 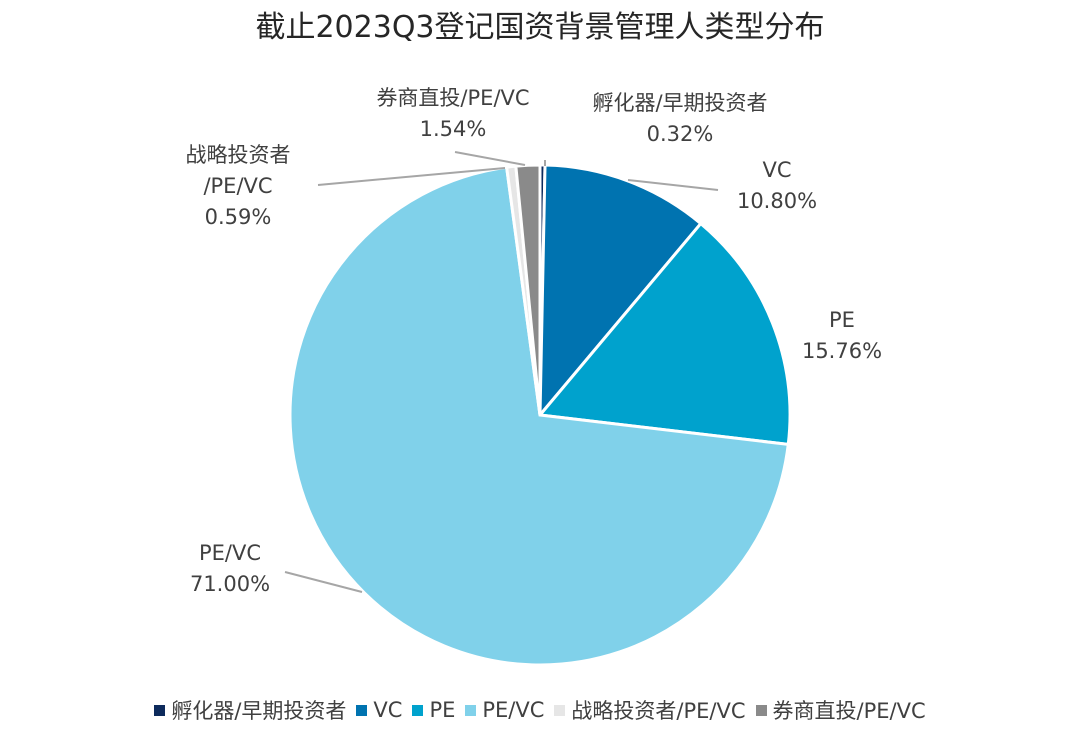 I want to click on legend-item: PE/VC, so click(x=504, y=710).